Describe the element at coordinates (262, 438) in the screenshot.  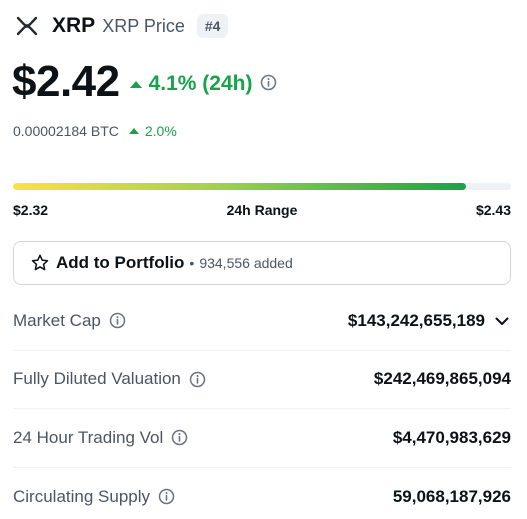
I see `stat-row-volume: 24 Hour Trading Vol $4,470,983,629` at that location.